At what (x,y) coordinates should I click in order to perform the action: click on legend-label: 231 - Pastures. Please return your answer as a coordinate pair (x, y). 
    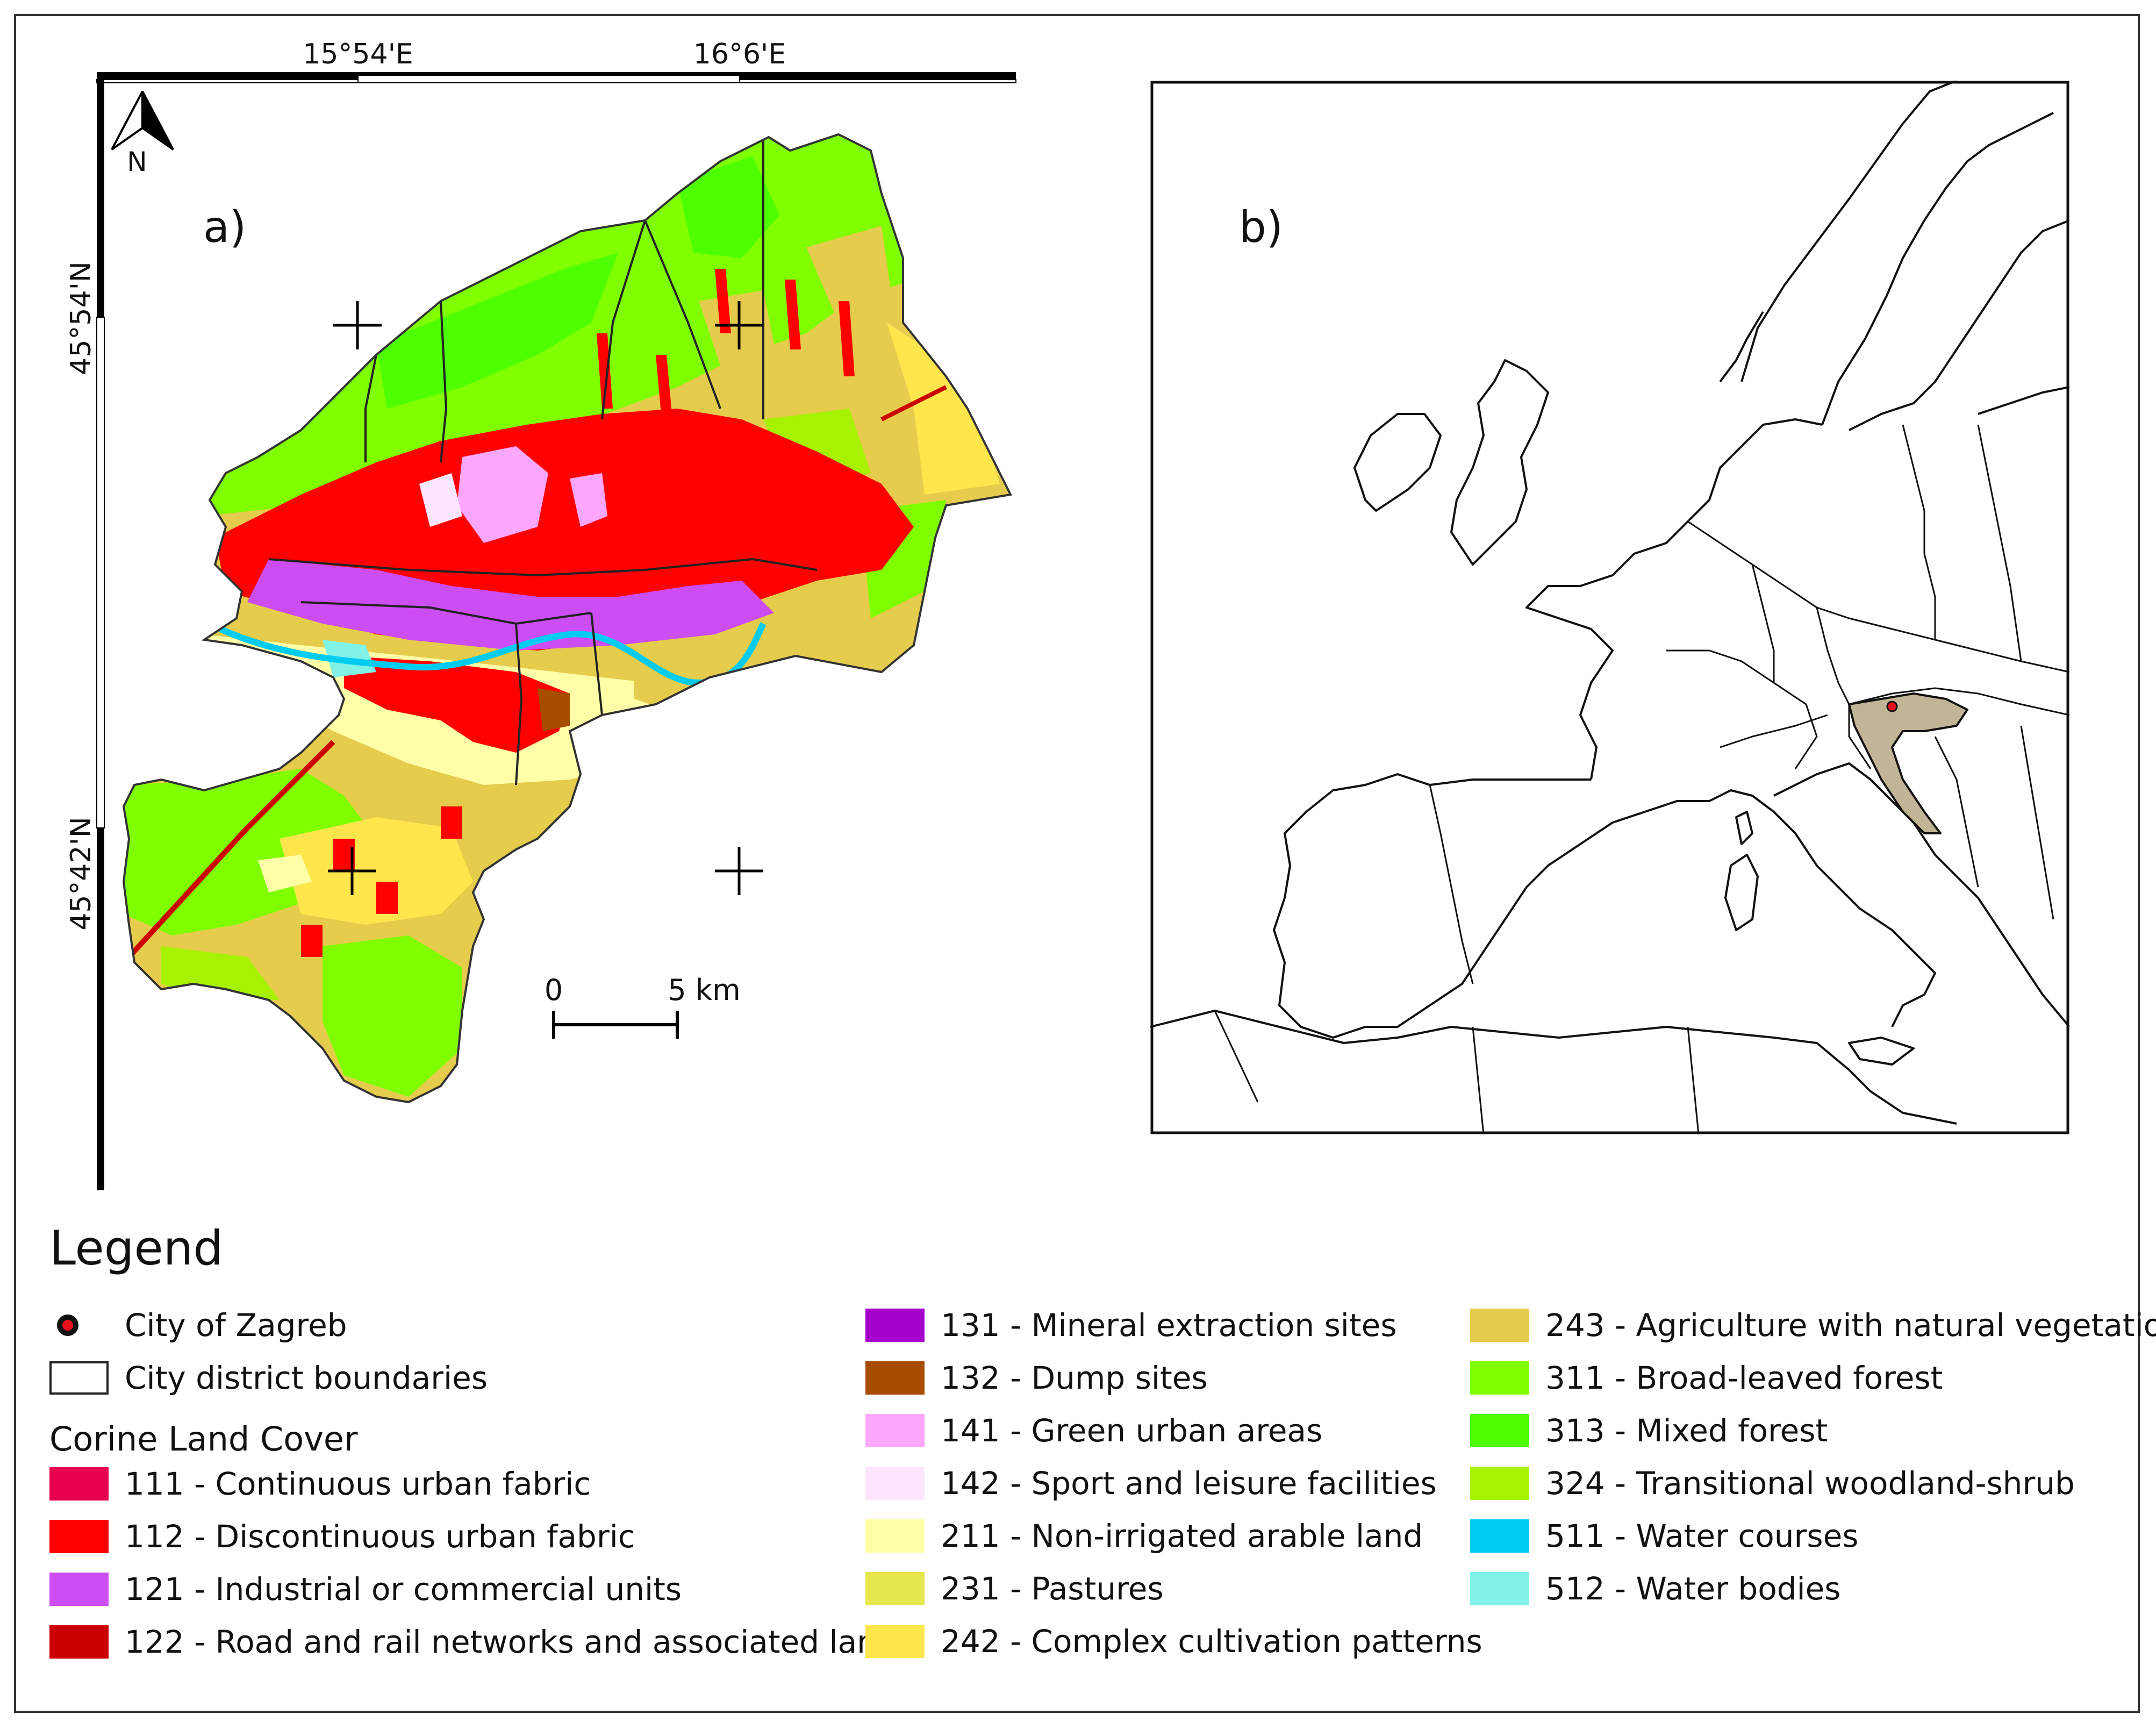
    Looking at the image, I should click on (1052, 1588).